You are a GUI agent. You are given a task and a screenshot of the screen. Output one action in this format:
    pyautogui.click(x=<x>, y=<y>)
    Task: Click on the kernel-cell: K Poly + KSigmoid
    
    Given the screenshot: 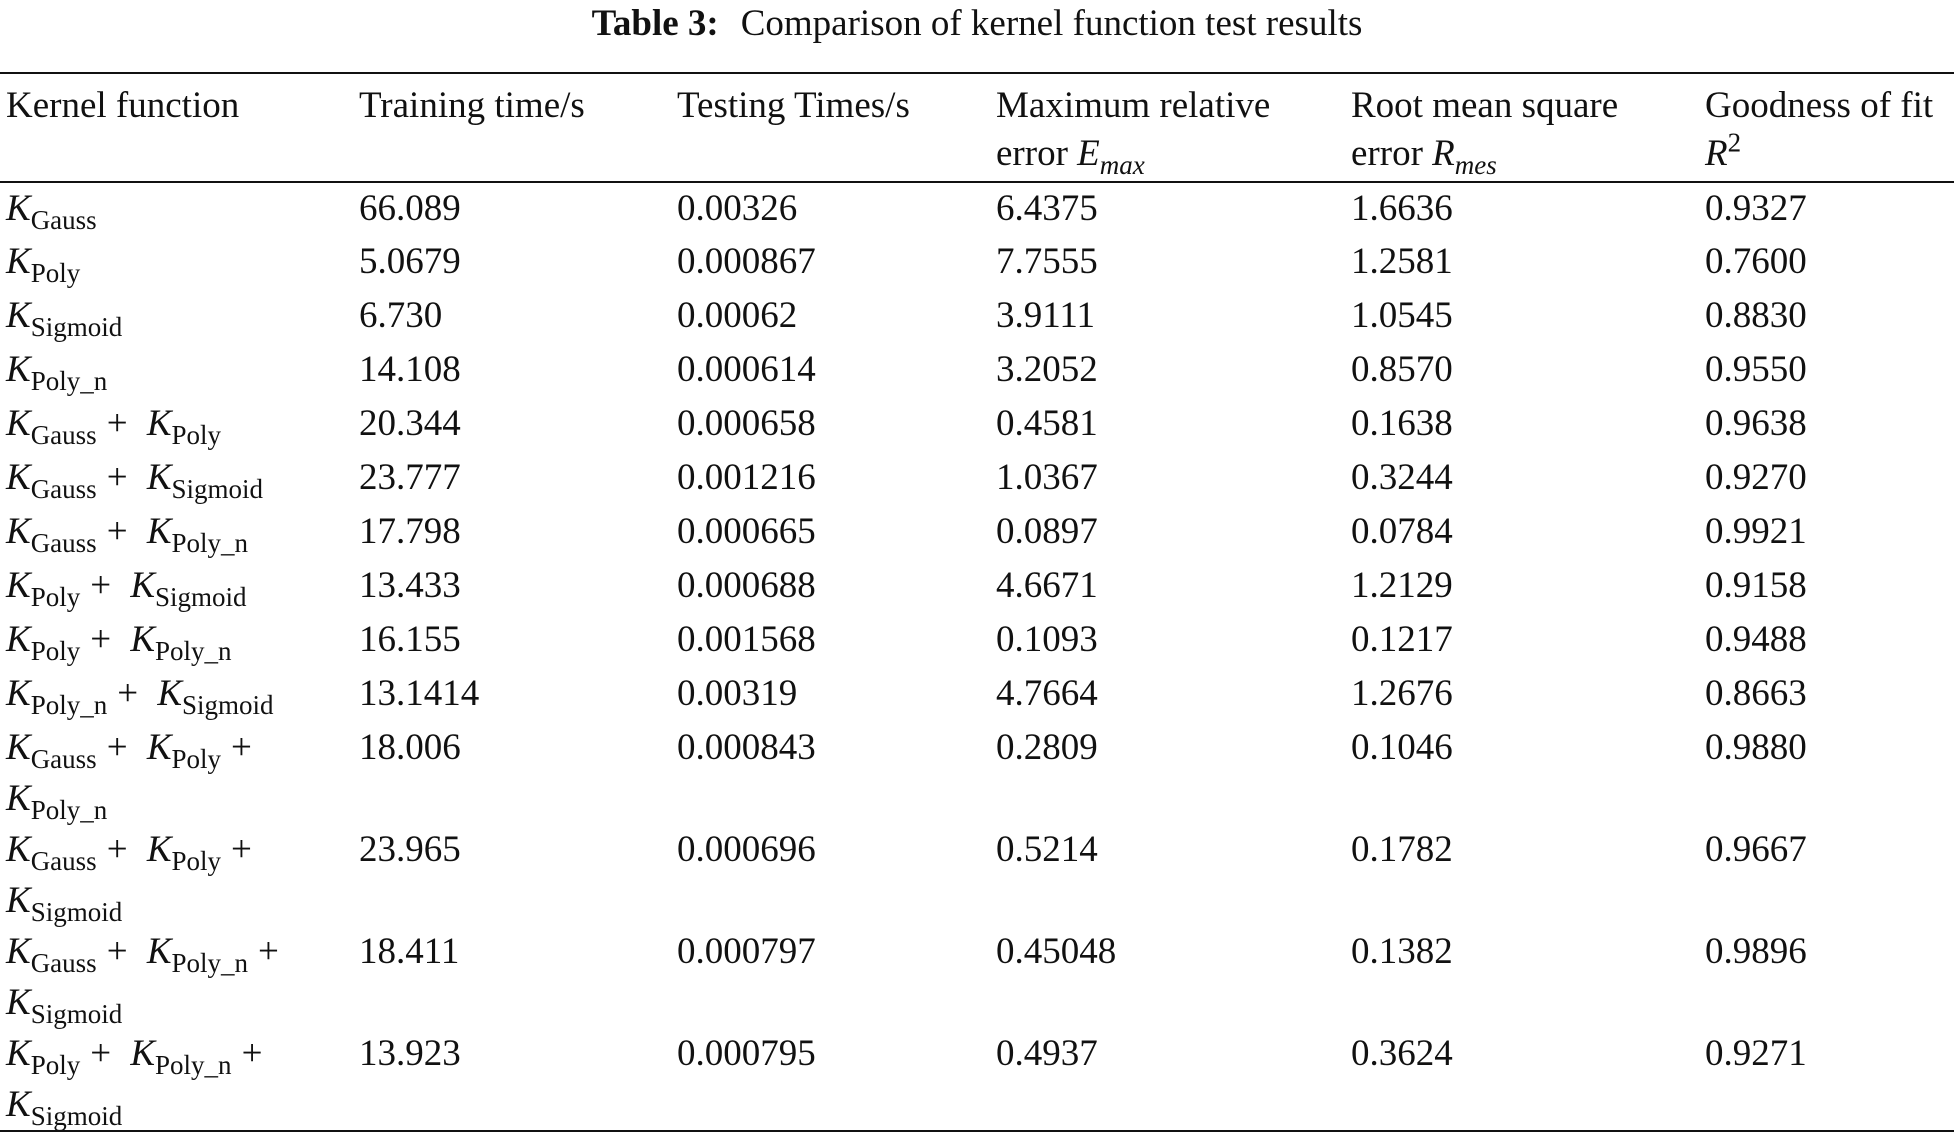 What is the action you would take?
    pyautogui.click(x=176, y=587)
    